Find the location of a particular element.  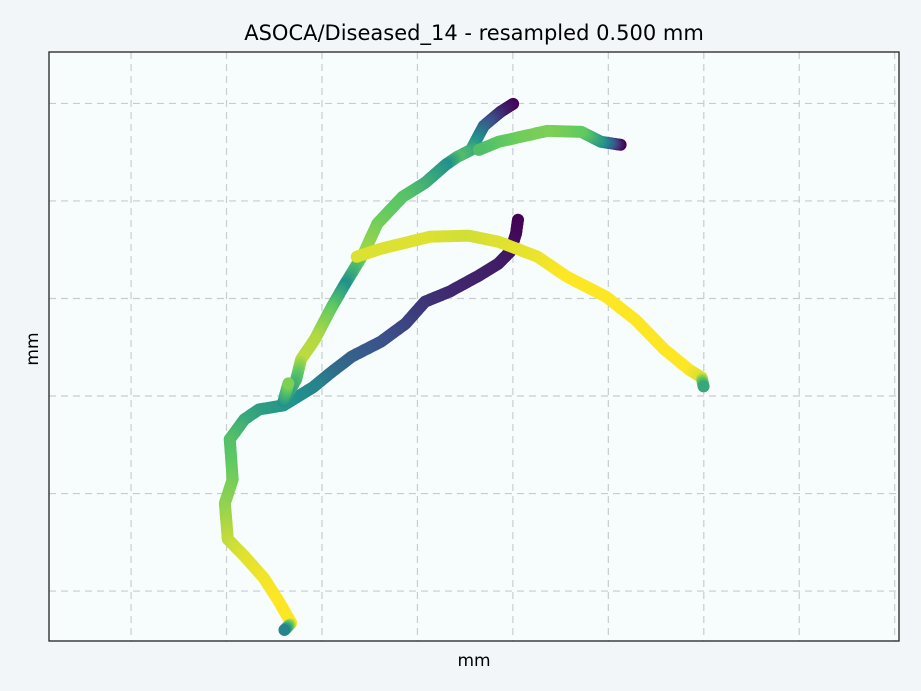

chart-title: ASOCA/Diseased_14 - resampled 0.500 mm is located at coordinates (474, 33).